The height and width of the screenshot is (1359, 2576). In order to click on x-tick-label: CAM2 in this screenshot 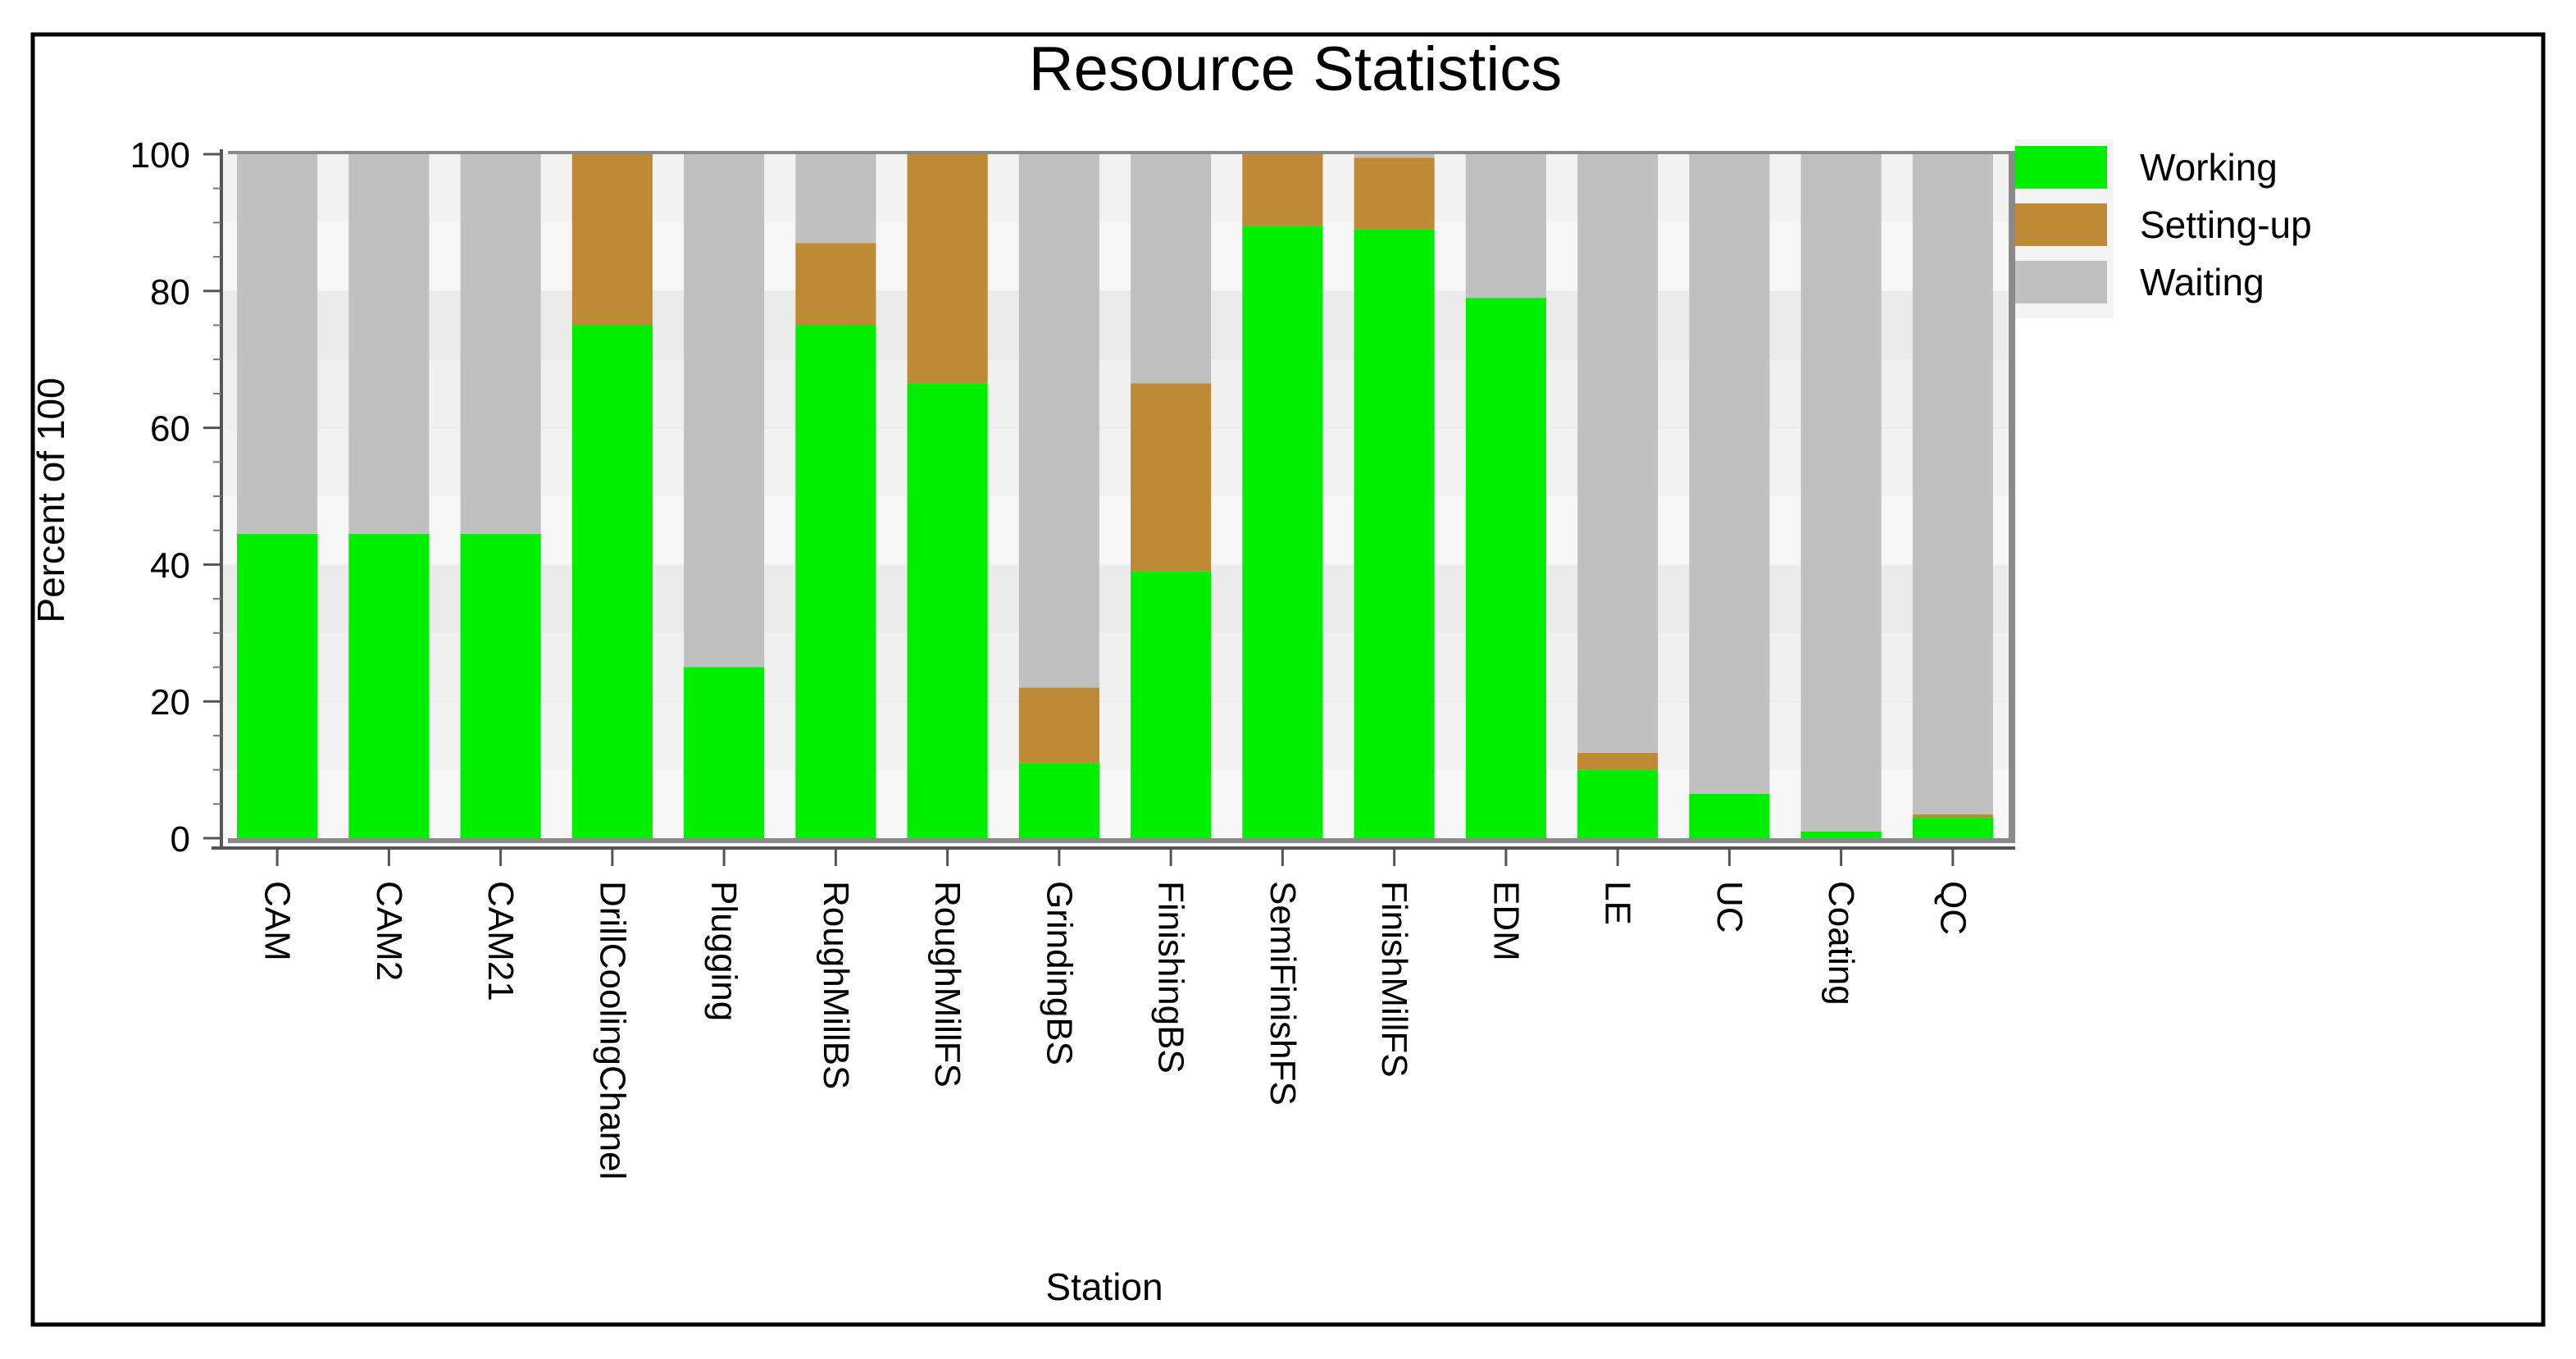, I will do `click(389, 931)`.